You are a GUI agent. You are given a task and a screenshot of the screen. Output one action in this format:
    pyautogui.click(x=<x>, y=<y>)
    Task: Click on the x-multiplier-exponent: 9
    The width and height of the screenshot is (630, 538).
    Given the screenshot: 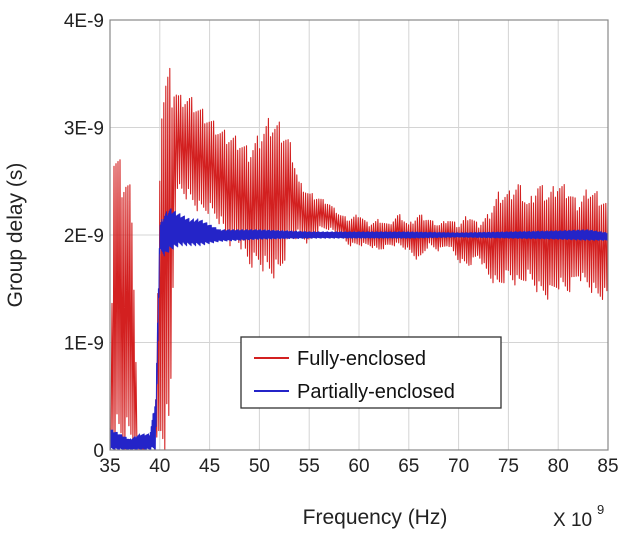 What is the action you would take?
    pyautogui.click(x=600, y=509)
    